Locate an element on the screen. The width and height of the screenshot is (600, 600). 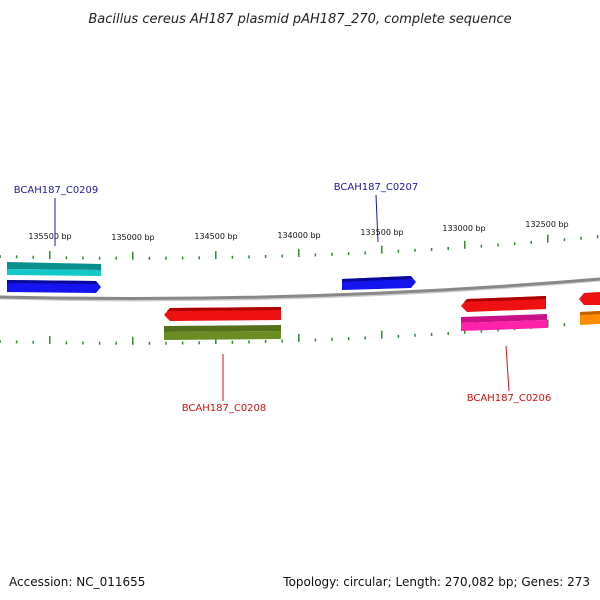
backbone is located at coordinates (300, 289).